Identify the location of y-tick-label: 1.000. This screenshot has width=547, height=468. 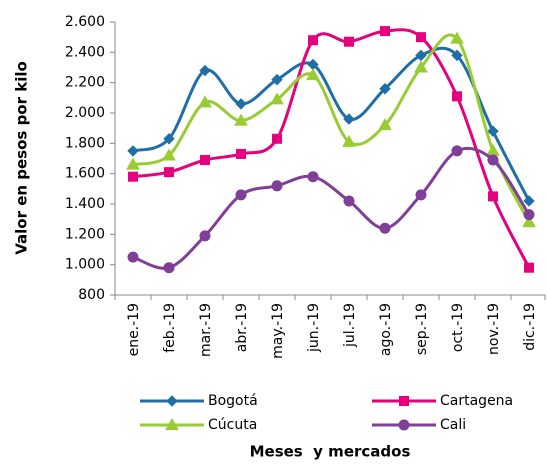
(85, 265).